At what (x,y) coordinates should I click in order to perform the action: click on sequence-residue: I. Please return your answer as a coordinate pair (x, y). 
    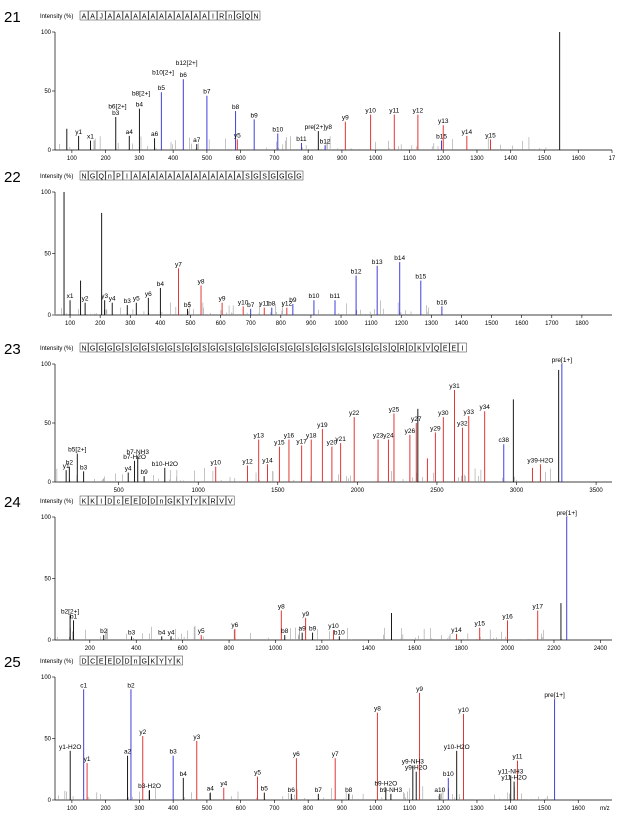
    Looking at the image, I should click on (127, 177).